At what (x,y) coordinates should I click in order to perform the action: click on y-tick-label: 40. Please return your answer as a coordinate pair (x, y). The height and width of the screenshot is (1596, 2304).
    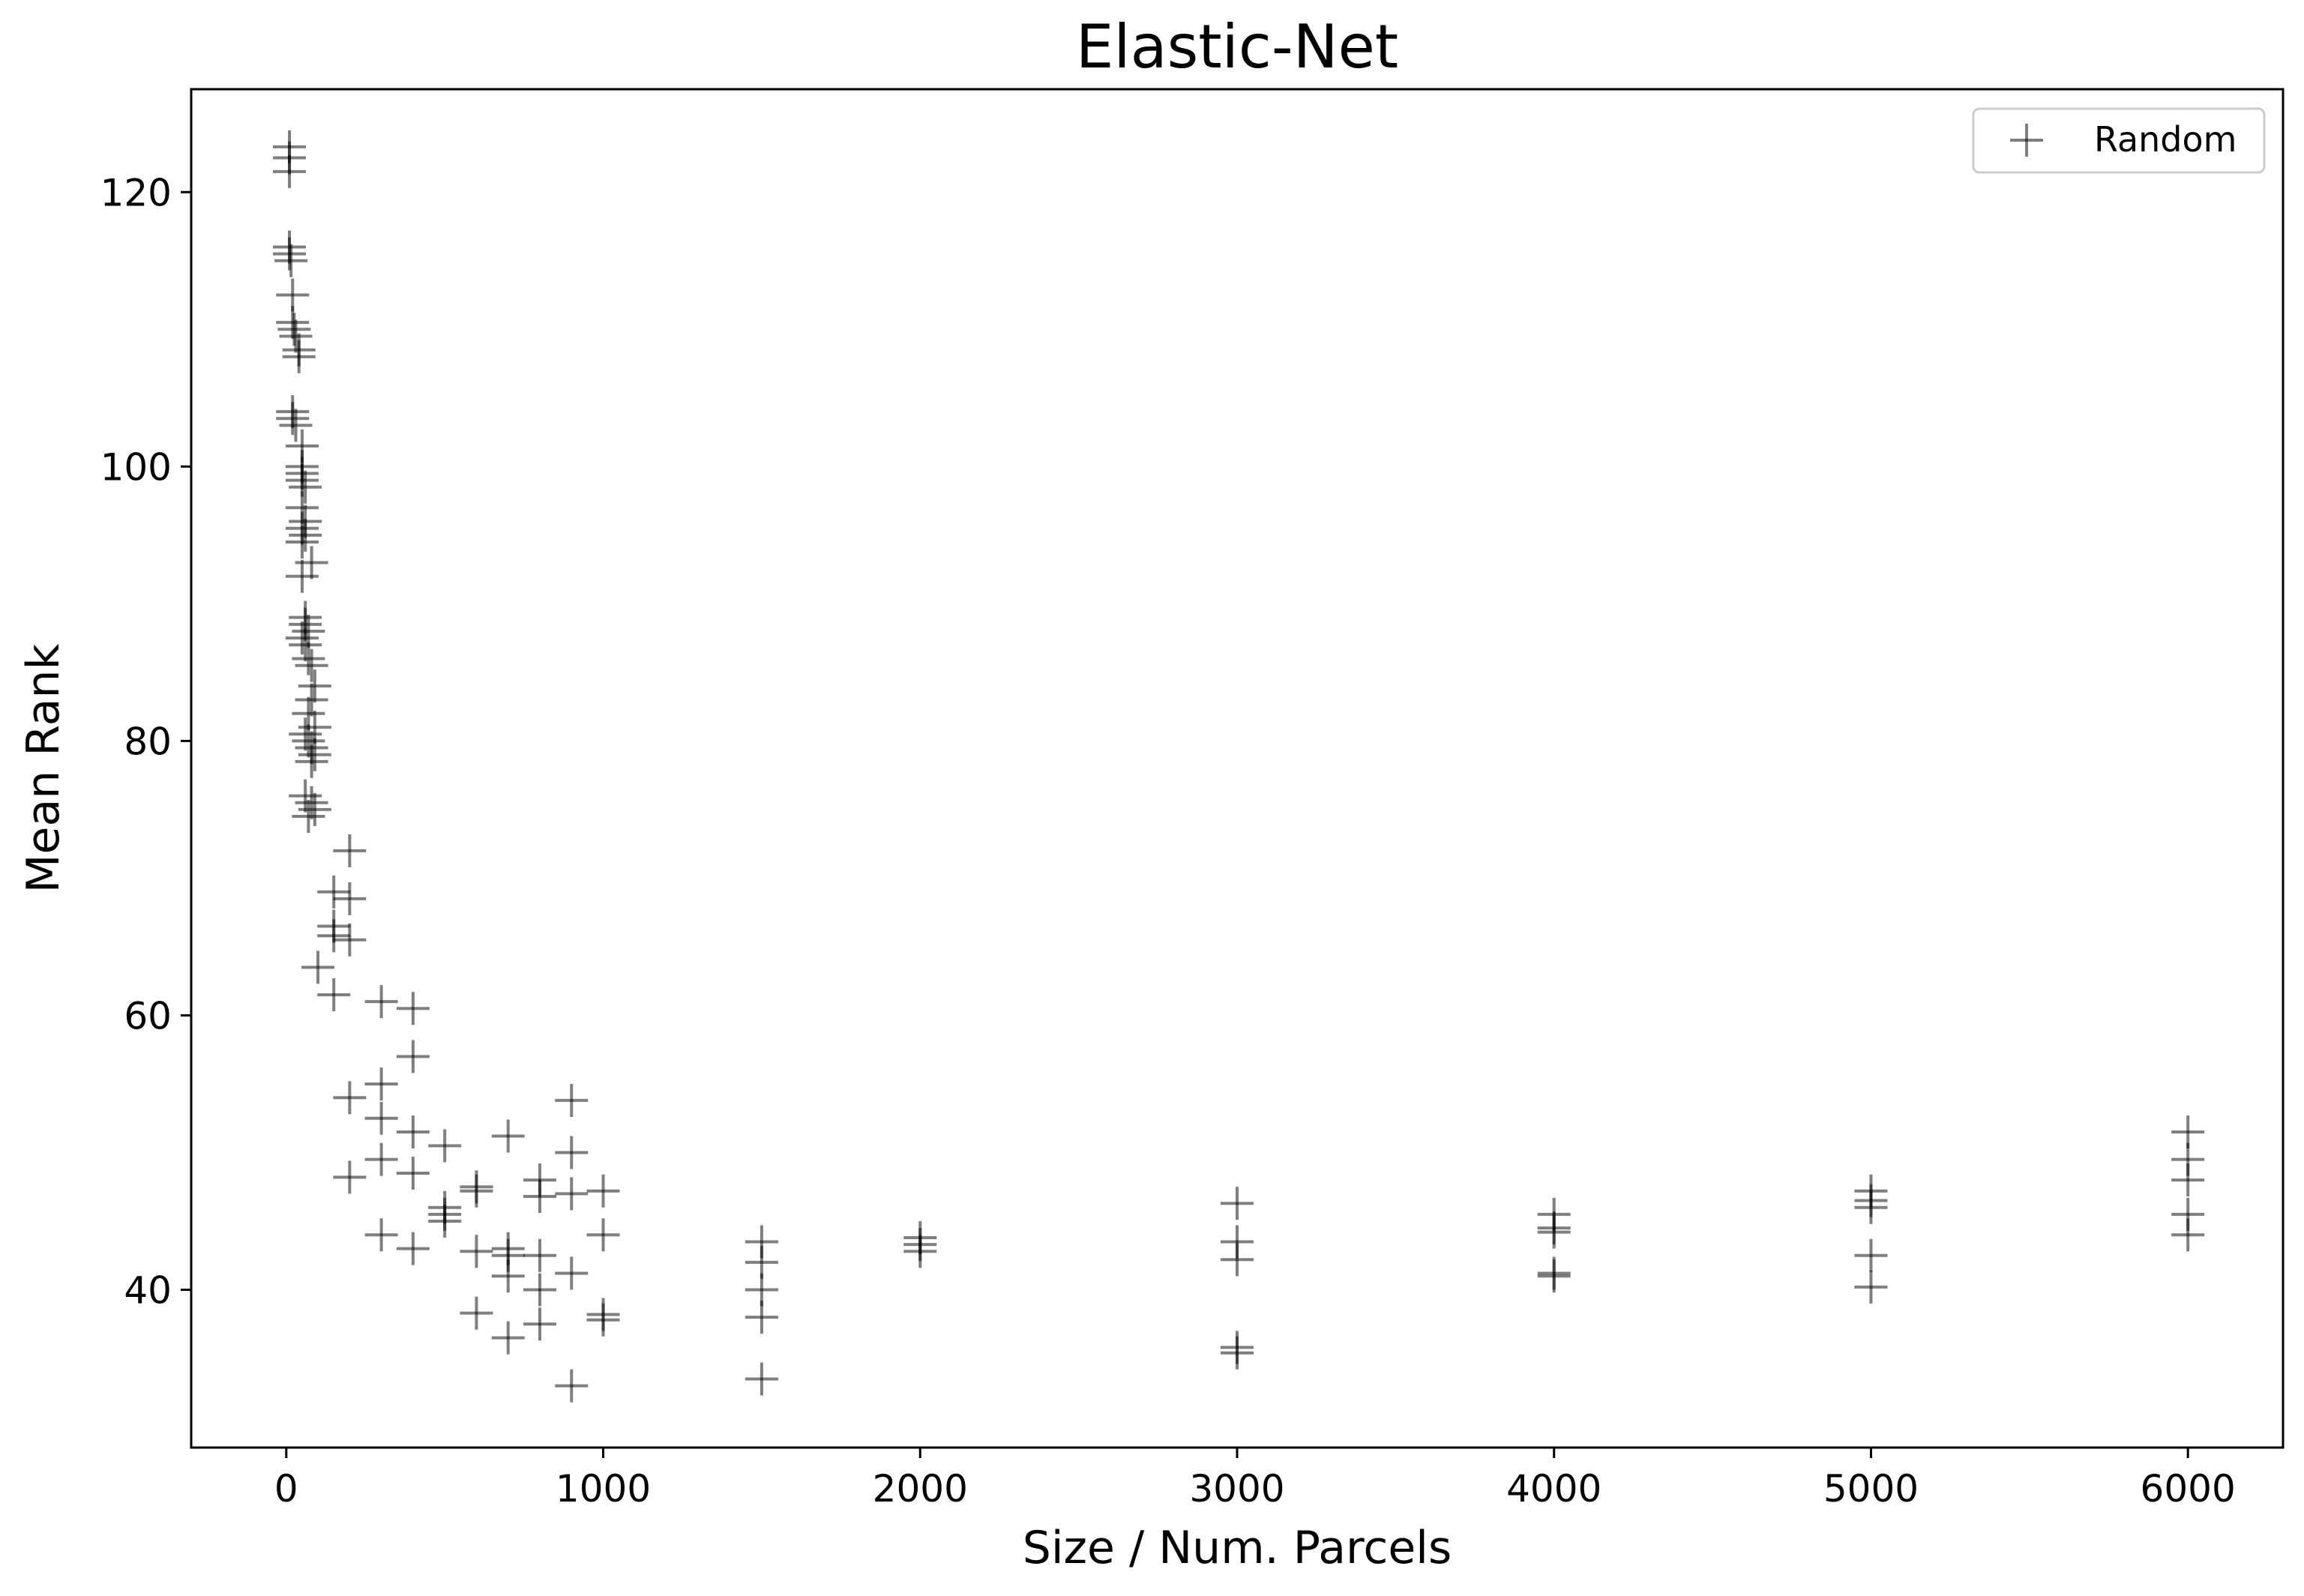
    Looking at the image, I should click on (148, 1291).